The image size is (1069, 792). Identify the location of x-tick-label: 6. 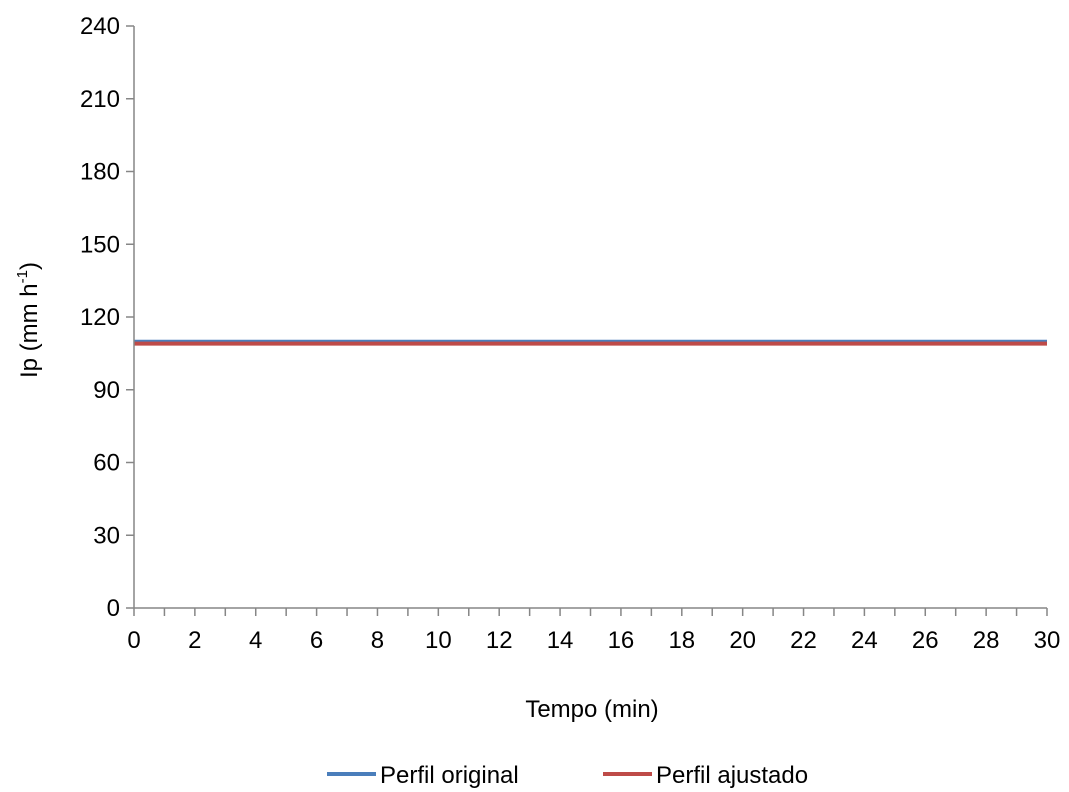
(316, 640).